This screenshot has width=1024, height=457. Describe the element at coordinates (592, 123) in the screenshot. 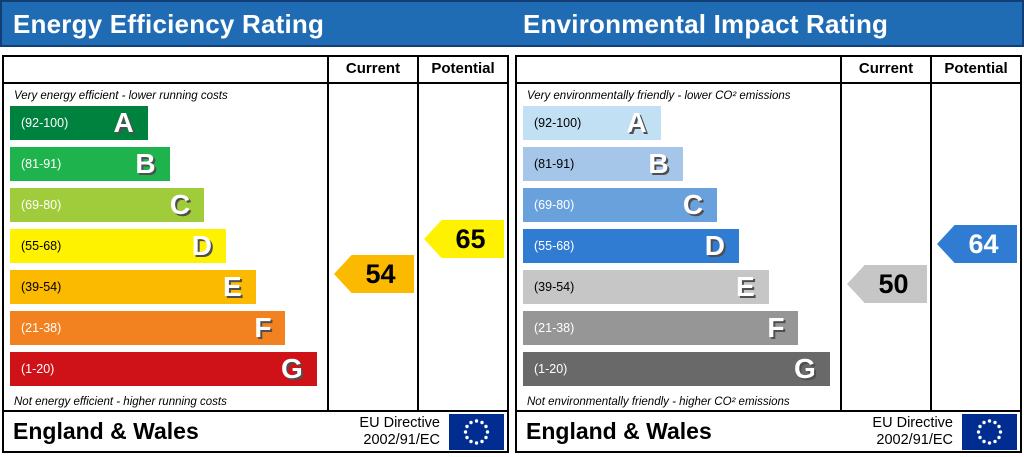

I see `environmental-band-a: (92-100) A` at that location.